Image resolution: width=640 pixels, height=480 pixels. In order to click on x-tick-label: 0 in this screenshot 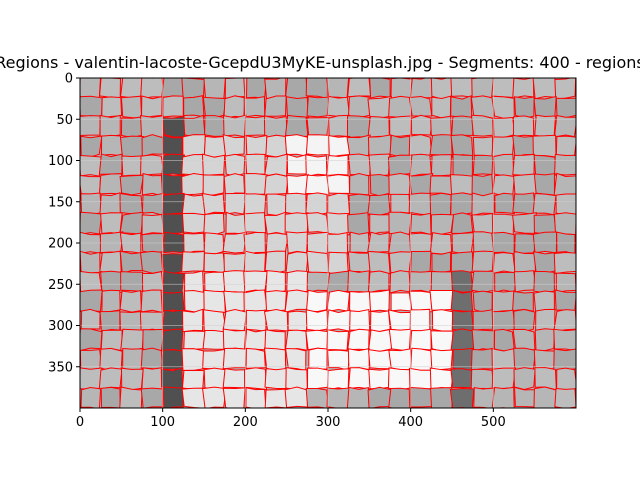, I will do `click(80, 422)`.